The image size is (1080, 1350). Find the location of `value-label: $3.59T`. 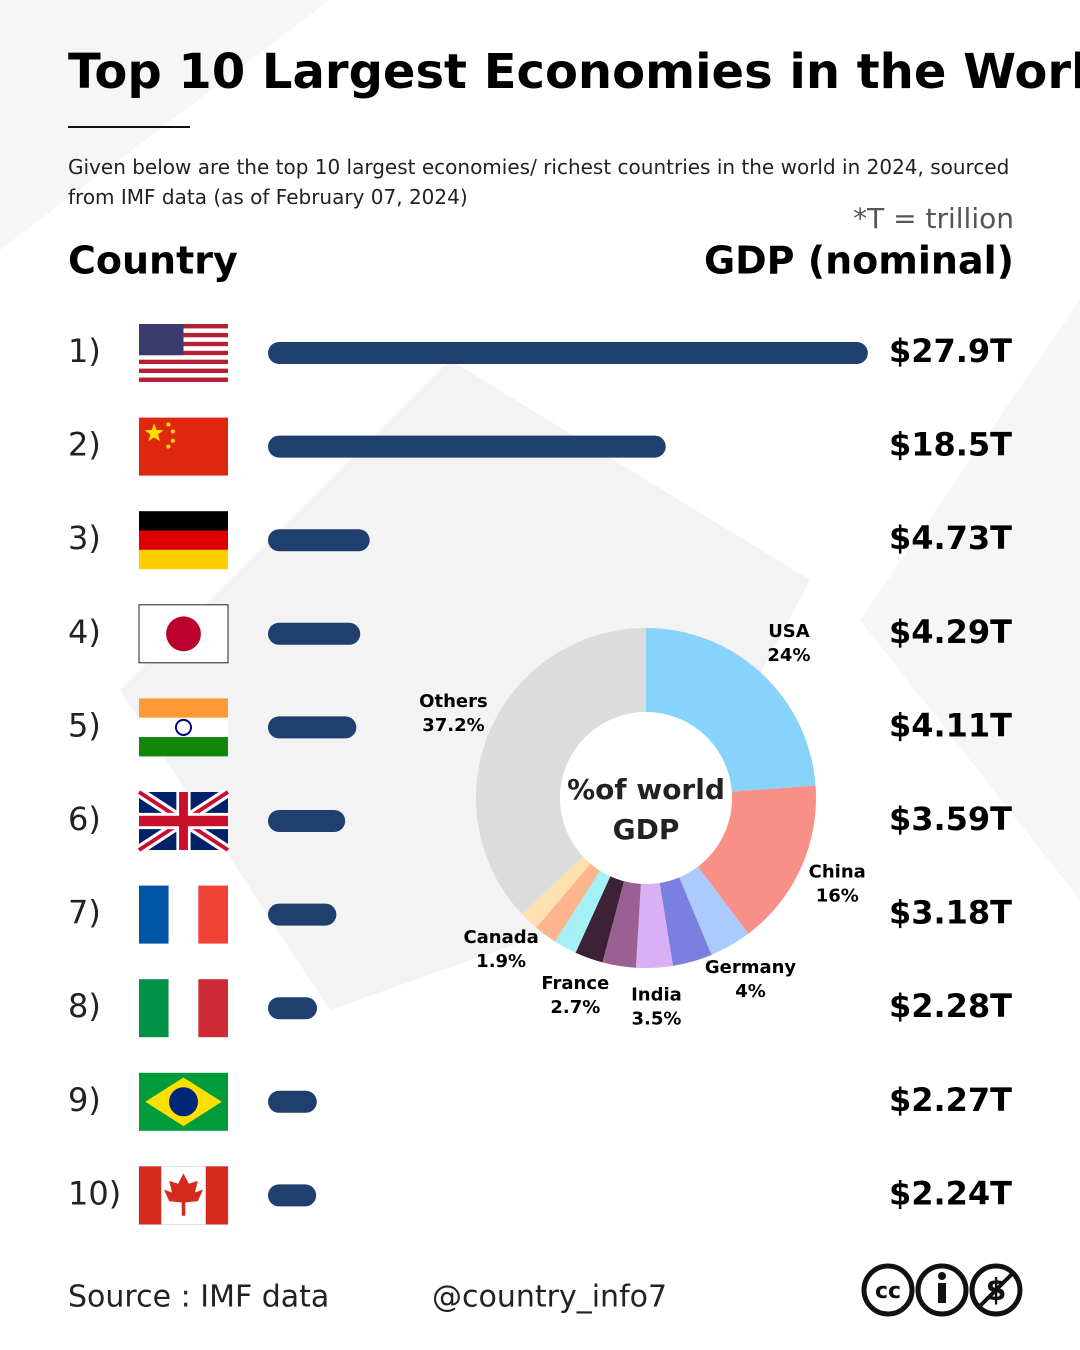

value-label: $3.59T is located at coordinates (950, 819).